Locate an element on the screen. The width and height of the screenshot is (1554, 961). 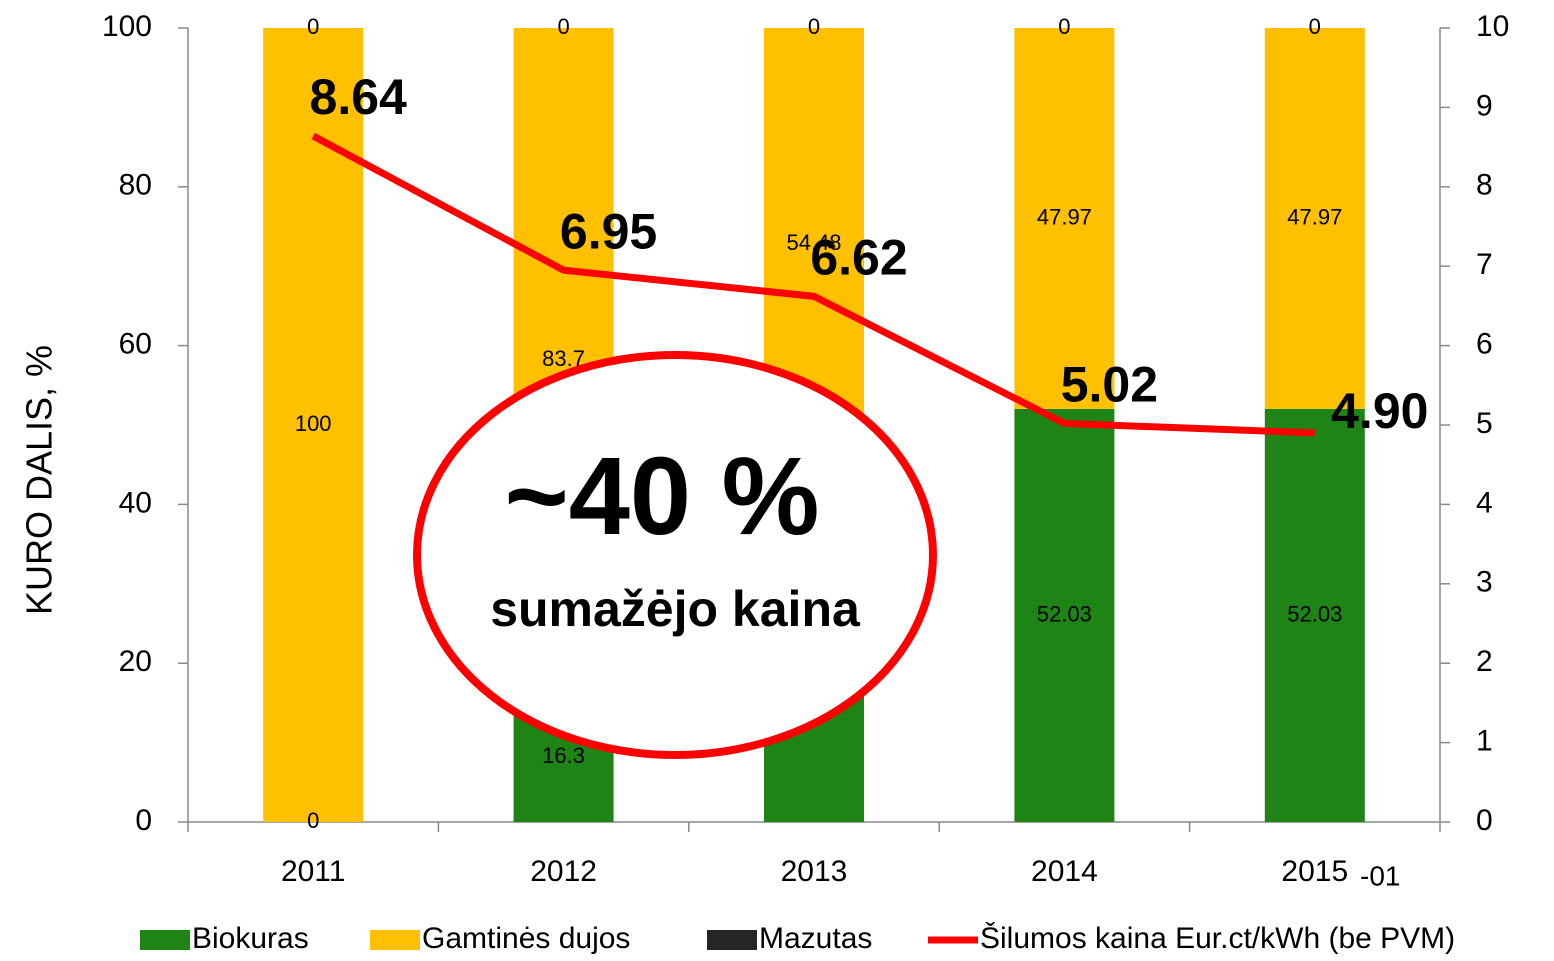
y2-tick-label: 2 is located at coordinates (1484, 661).